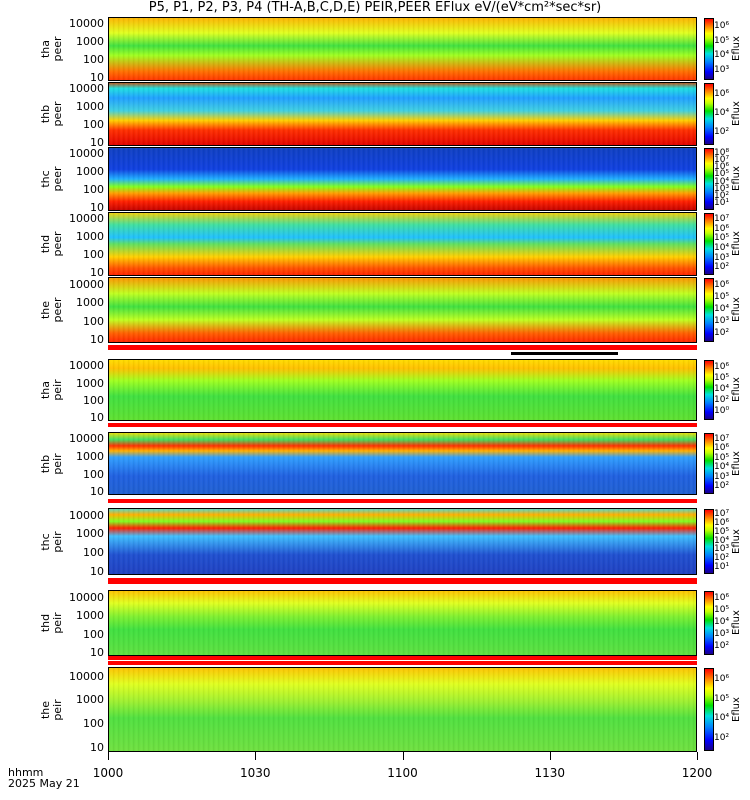 This screenshot has width=750, height=800. I want to click on x-tick-label: 1000, so click(108, 773).